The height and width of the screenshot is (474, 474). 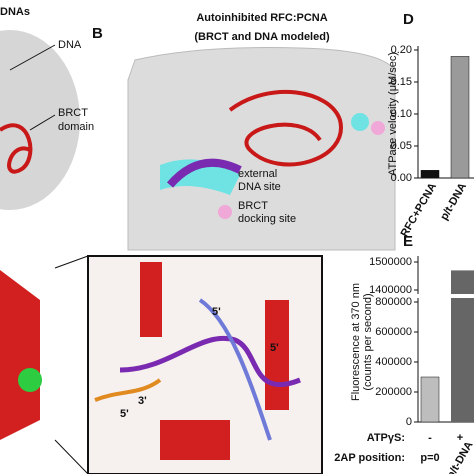 What do you see at coordinates (76, 127) in the screenshot?
I see `label: domain` at bounding box center [76, 127].